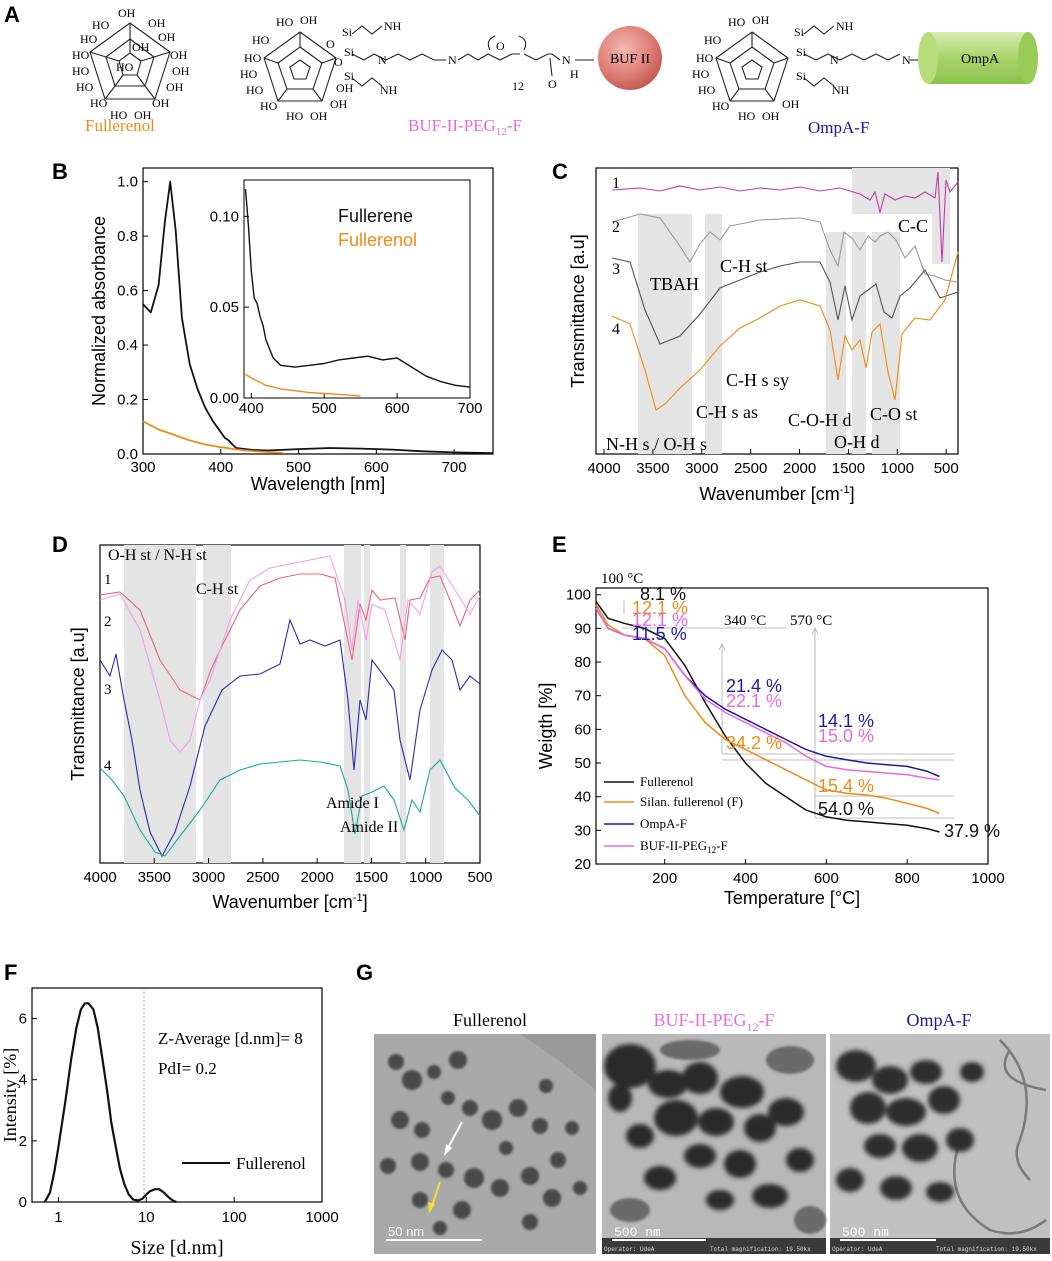  Describe the element at coordinates (78, 703) in the screenshot. I see `y-axis-label: Transmittance [a.u]` at that location.